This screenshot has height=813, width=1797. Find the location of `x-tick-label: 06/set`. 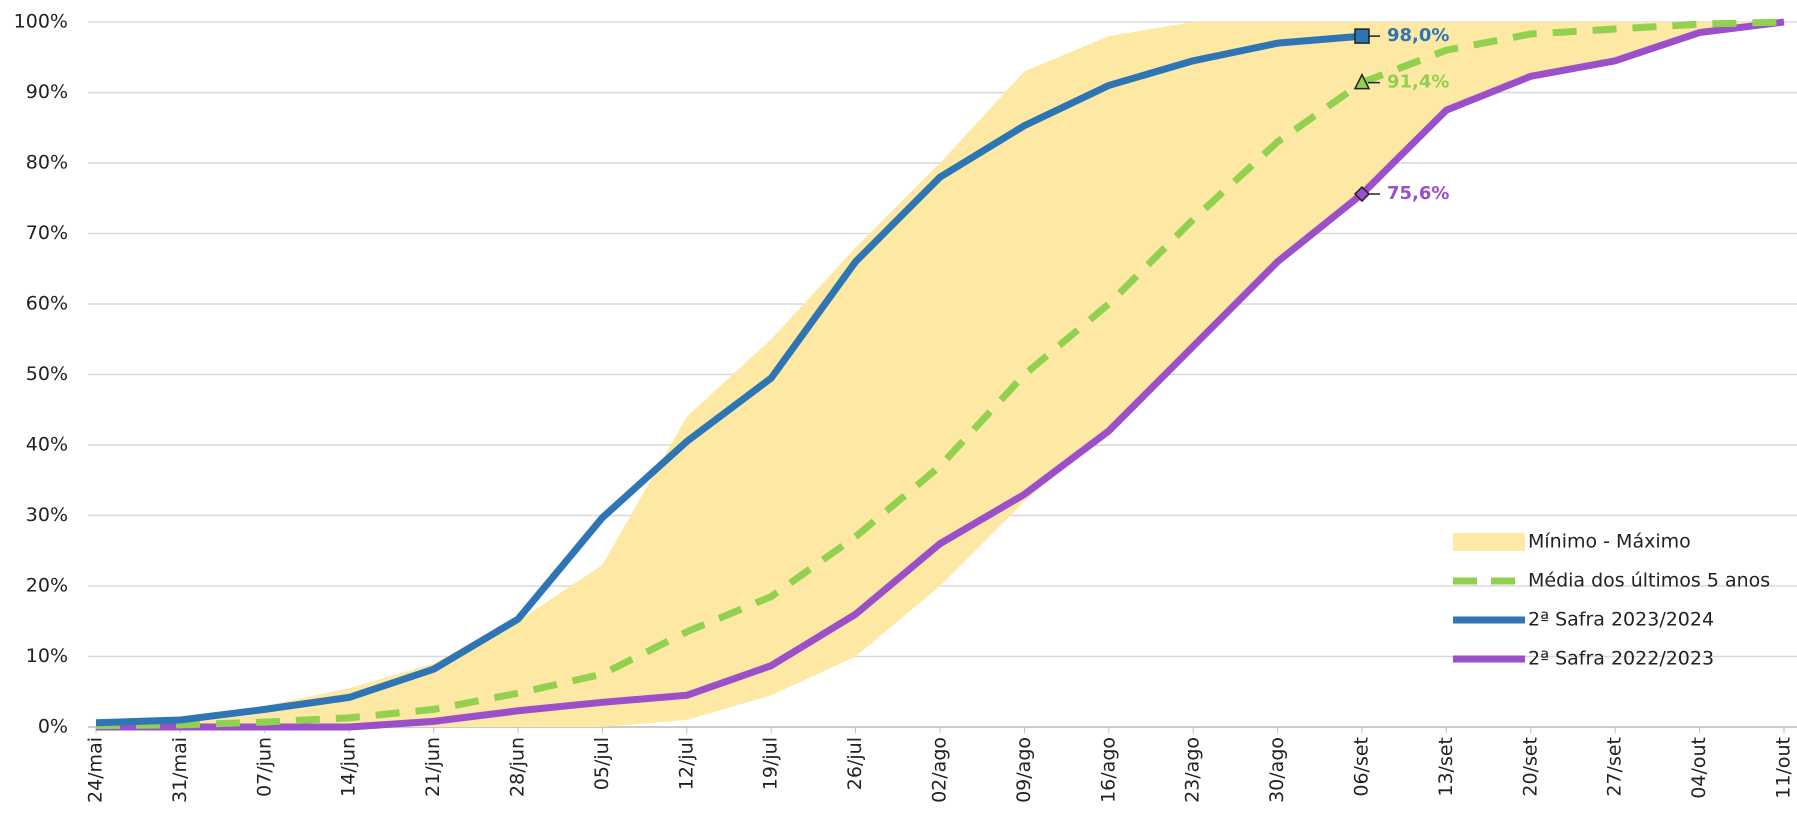

x-tick-label: 06/set is located at coordinates (1362, 767).